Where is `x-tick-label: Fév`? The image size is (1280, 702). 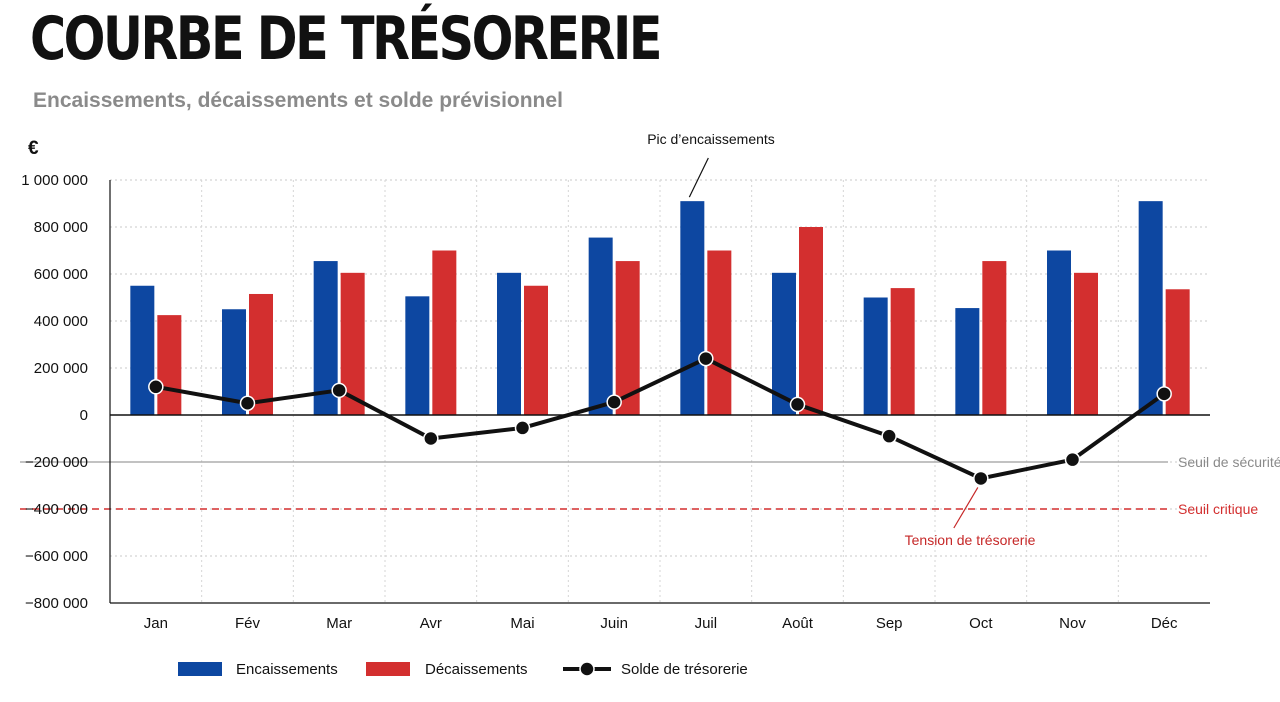
x-tick-label: Fév is located at coordinates (248, 623).